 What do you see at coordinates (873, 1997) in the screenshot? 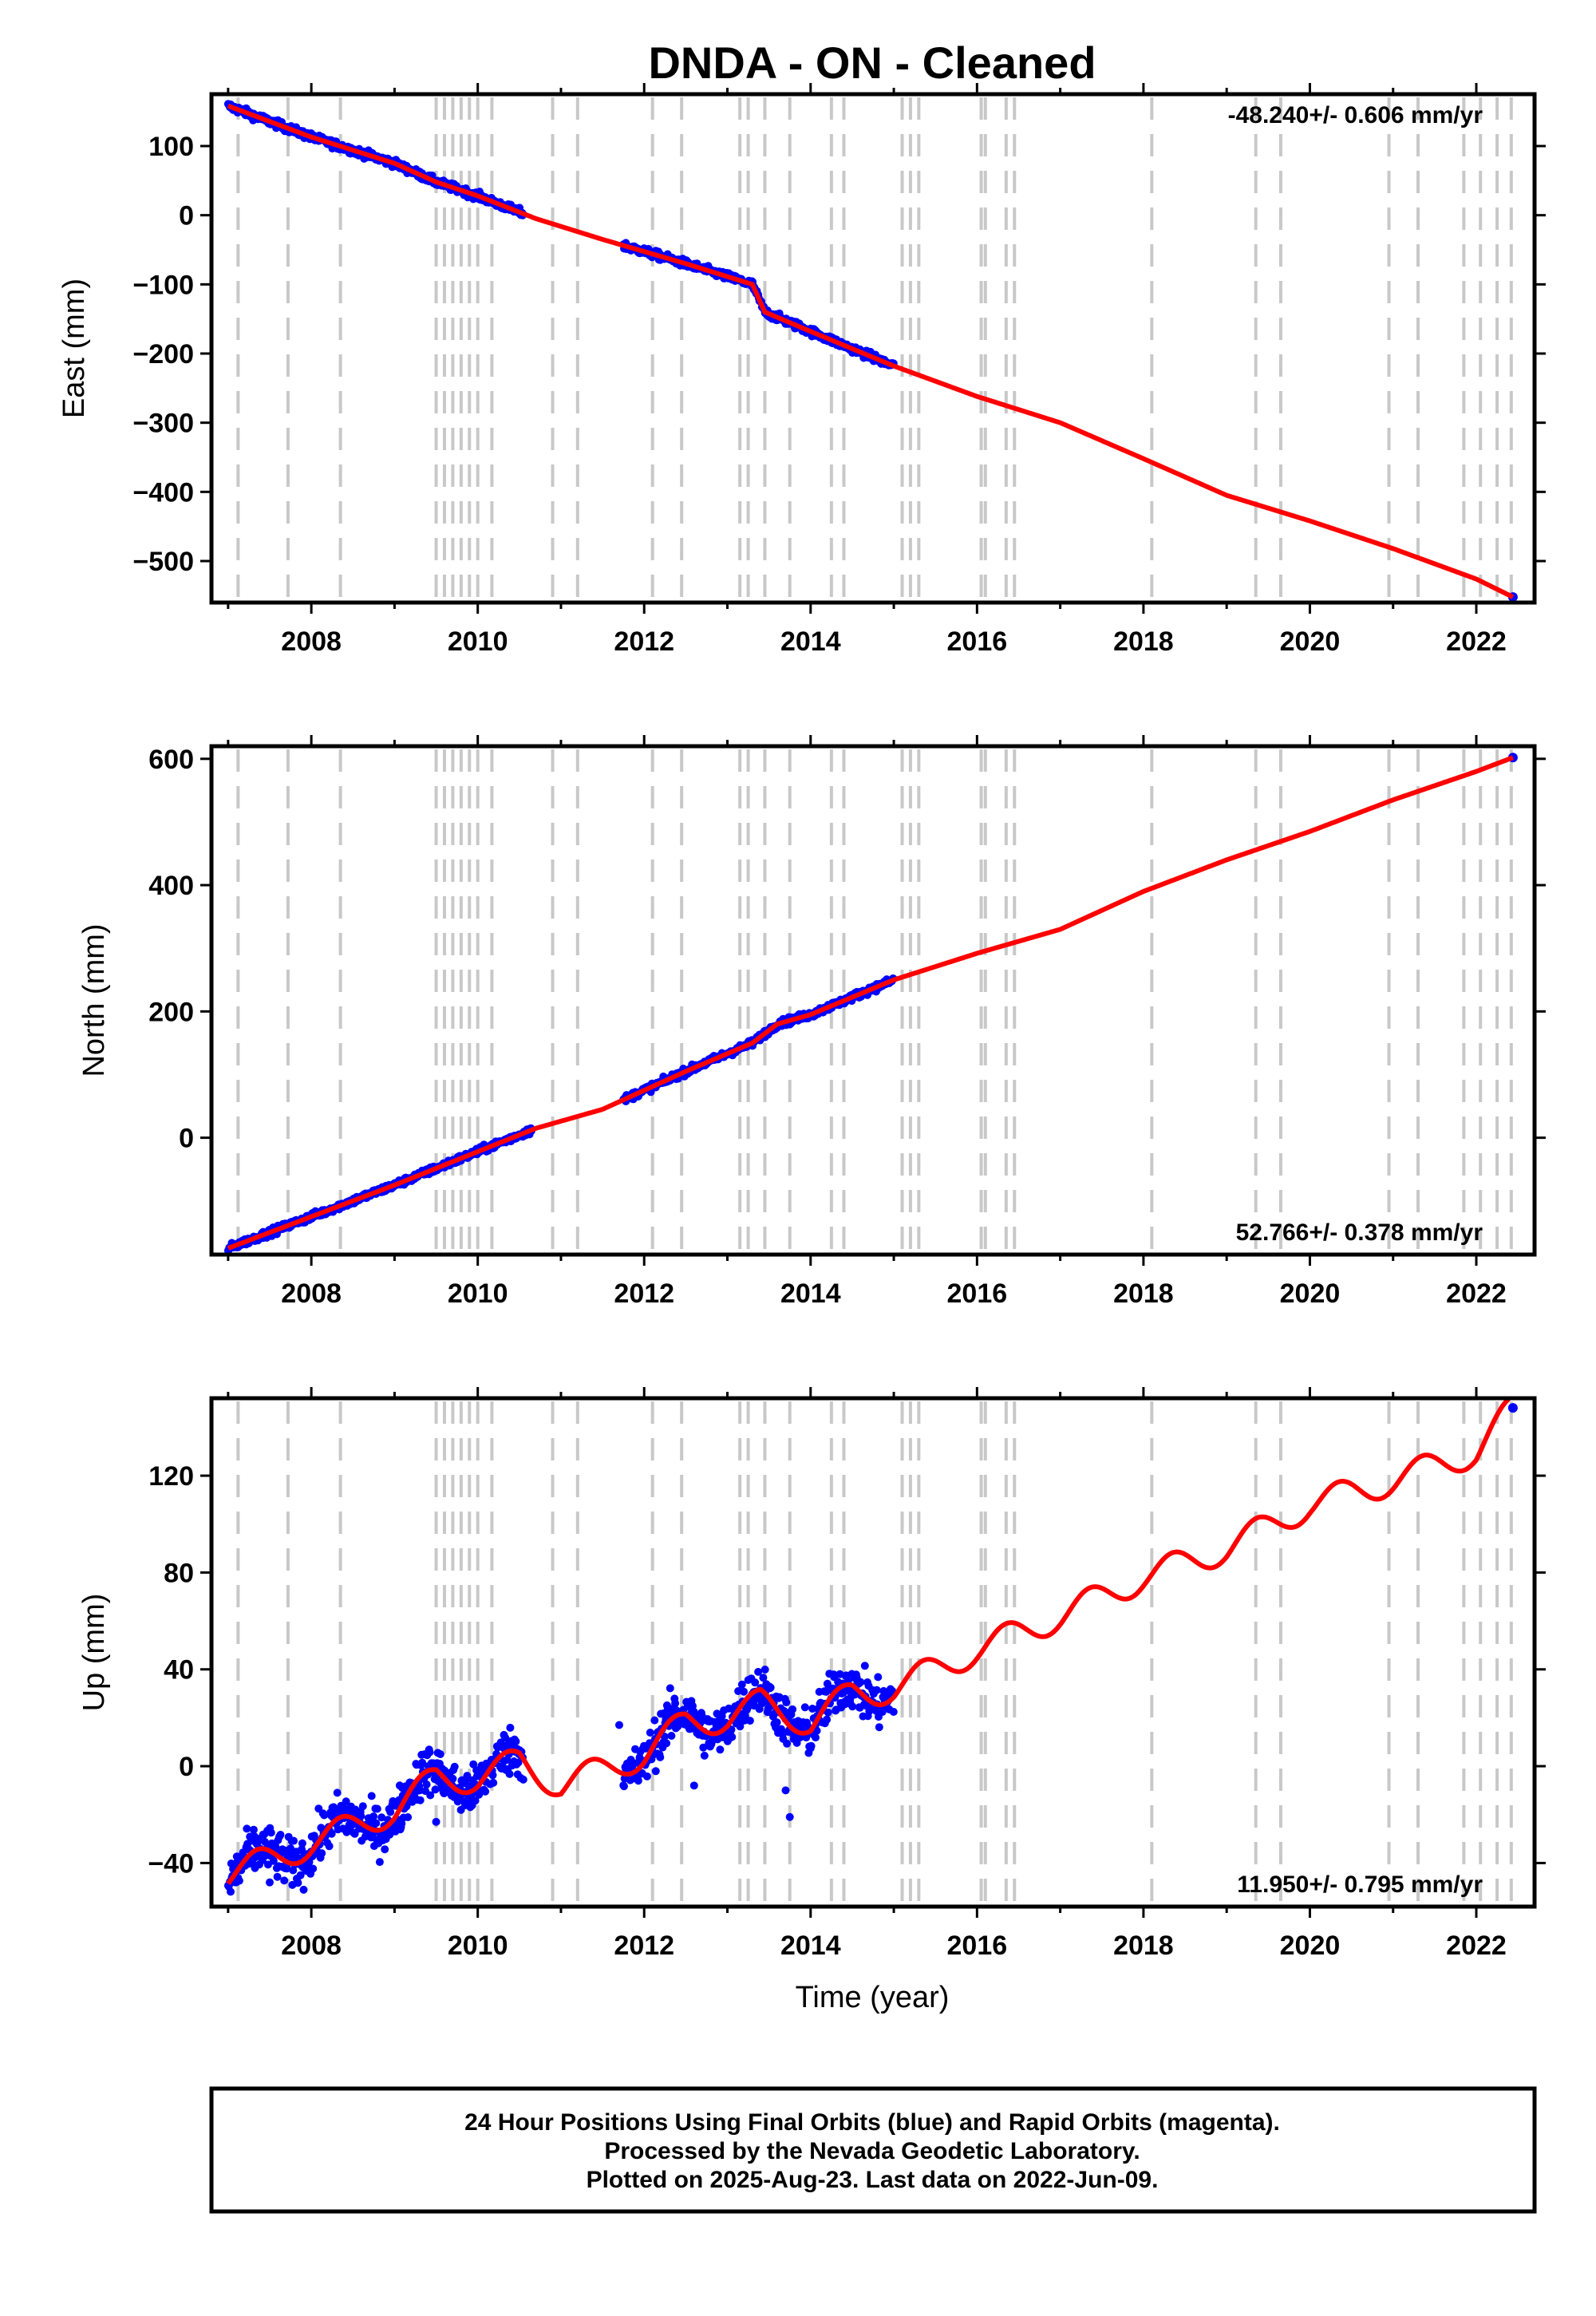
I see `x-axis-label: Time (year)` at bounding box center [873, 1997].